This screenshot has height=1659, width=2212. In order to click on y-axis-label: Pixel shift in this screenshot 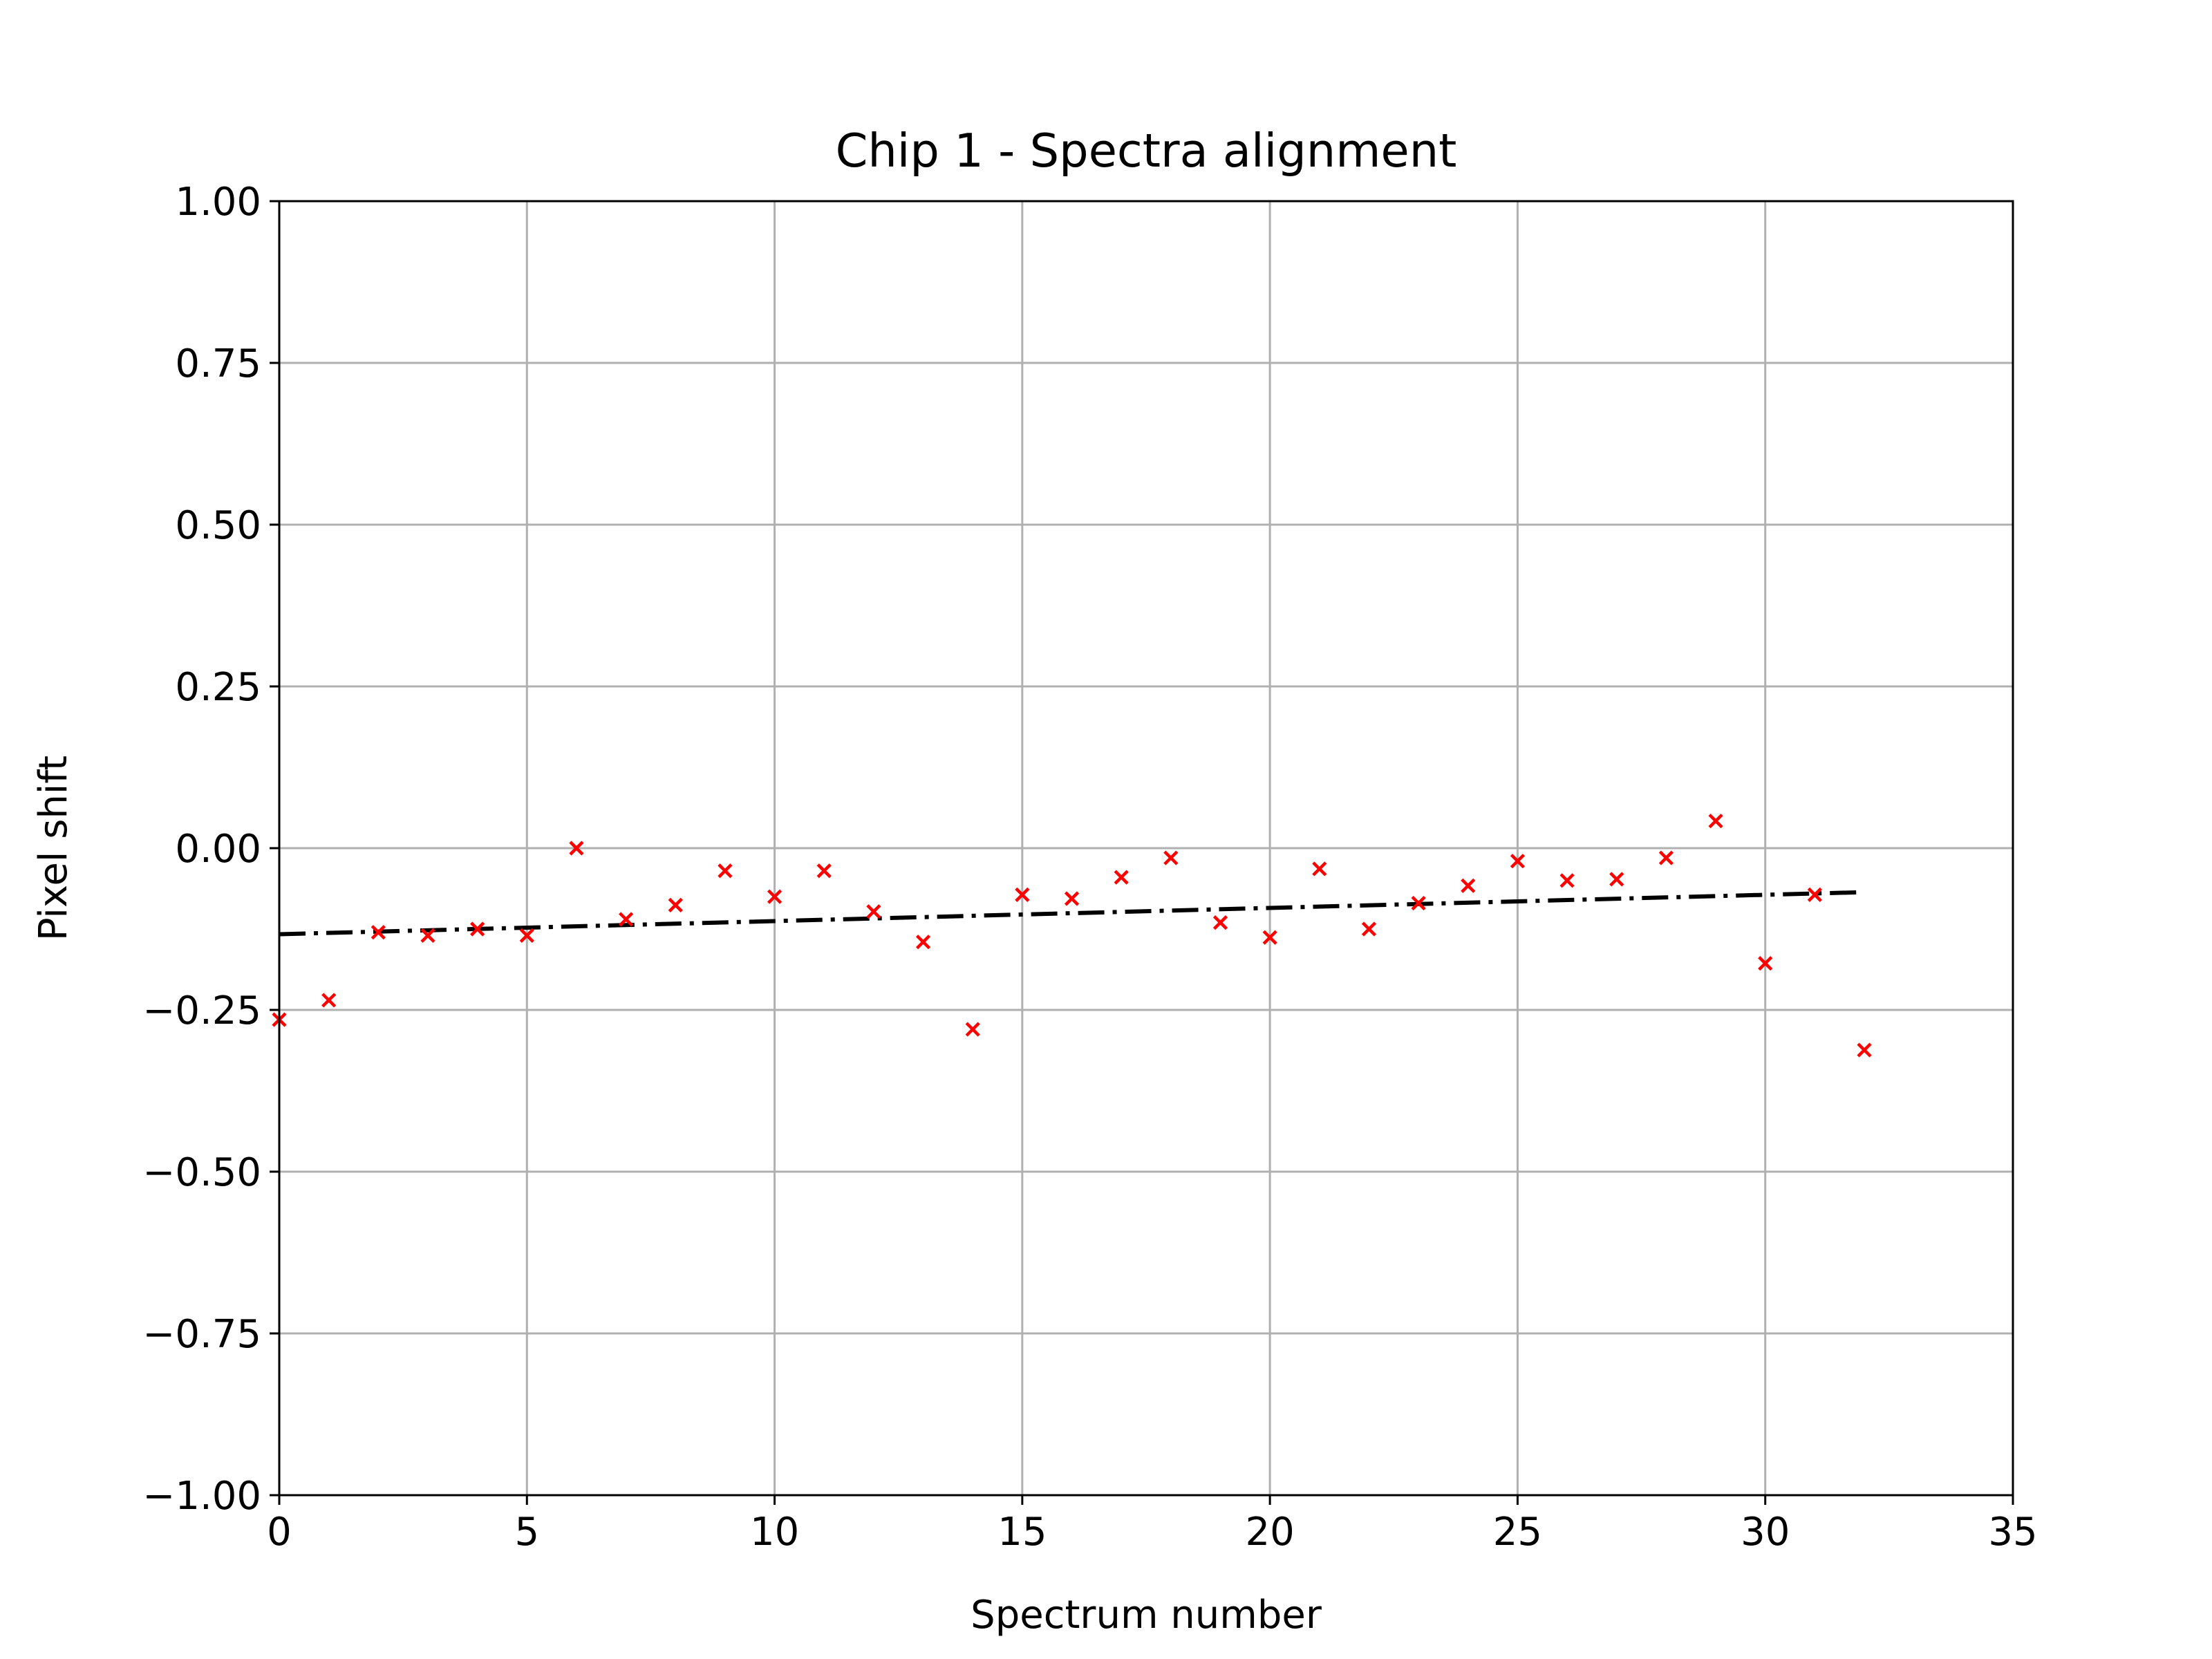, I will do `click(54, 848)`.